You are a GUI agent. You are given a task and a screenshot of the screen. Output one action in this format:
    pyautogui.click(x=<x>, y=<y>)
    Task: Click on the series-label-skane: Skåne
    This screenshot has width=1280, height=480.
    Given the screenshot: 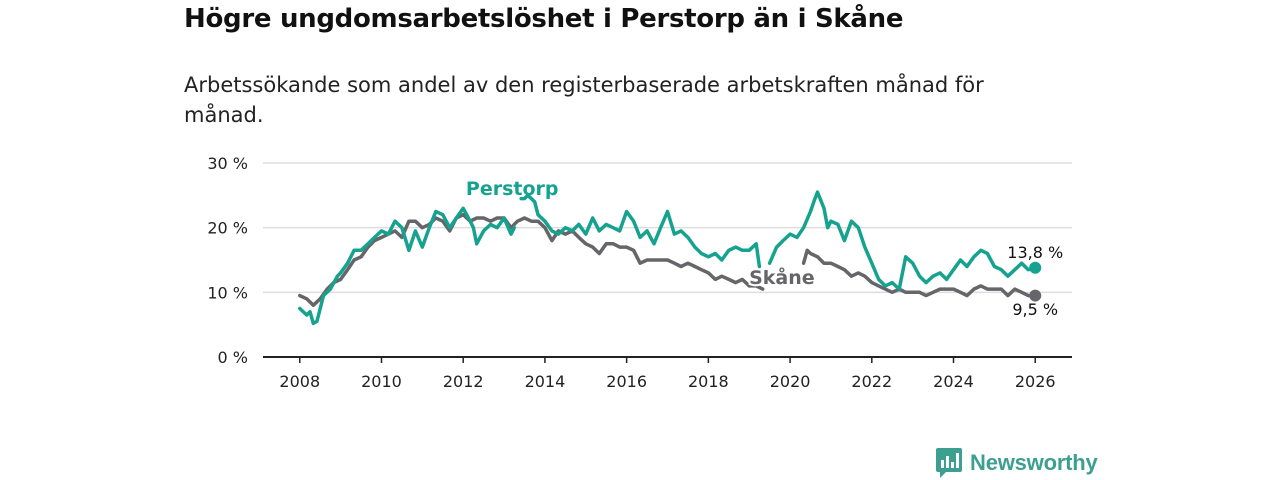 What is the action you would take?
    pyautogui.click(x=782, y=277)
    